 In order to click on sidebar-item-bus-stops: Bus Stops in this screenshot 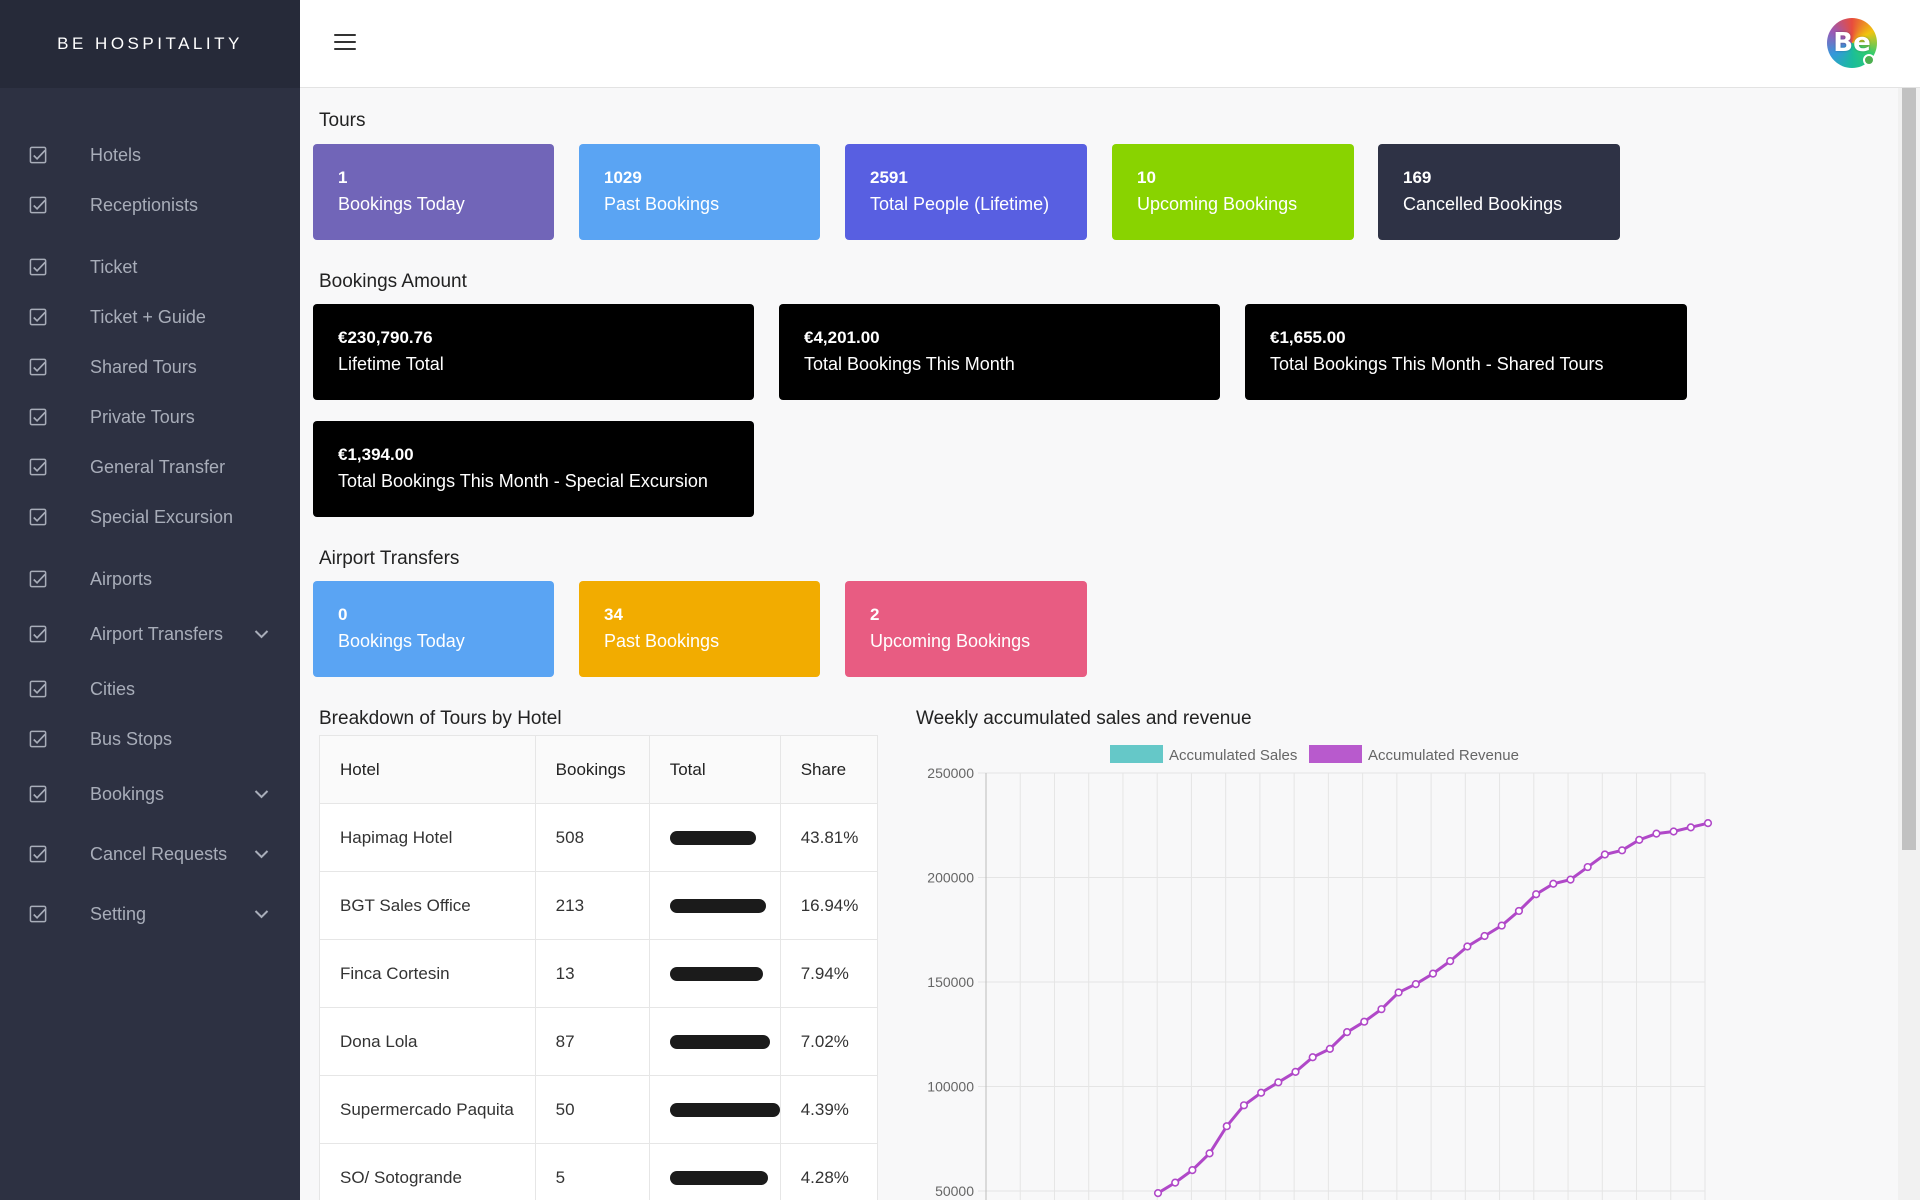, I will do `click(150, 739)`.